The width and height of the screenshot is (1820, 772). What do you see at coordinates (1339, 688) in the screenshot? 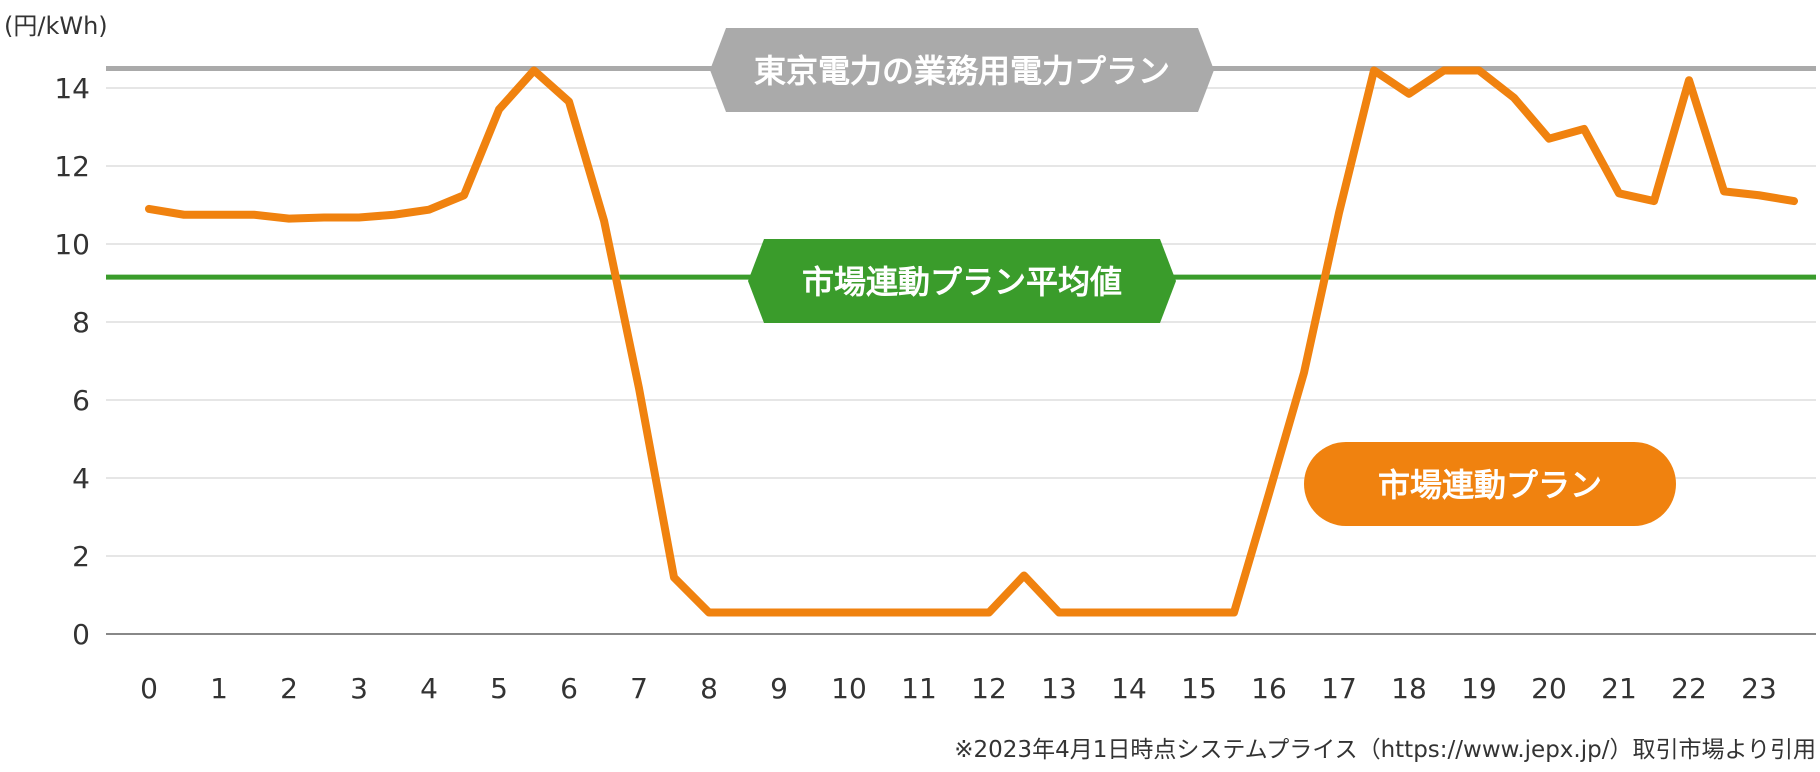
I see `x-tick-label: 17` at bounding box center [1339, 688].